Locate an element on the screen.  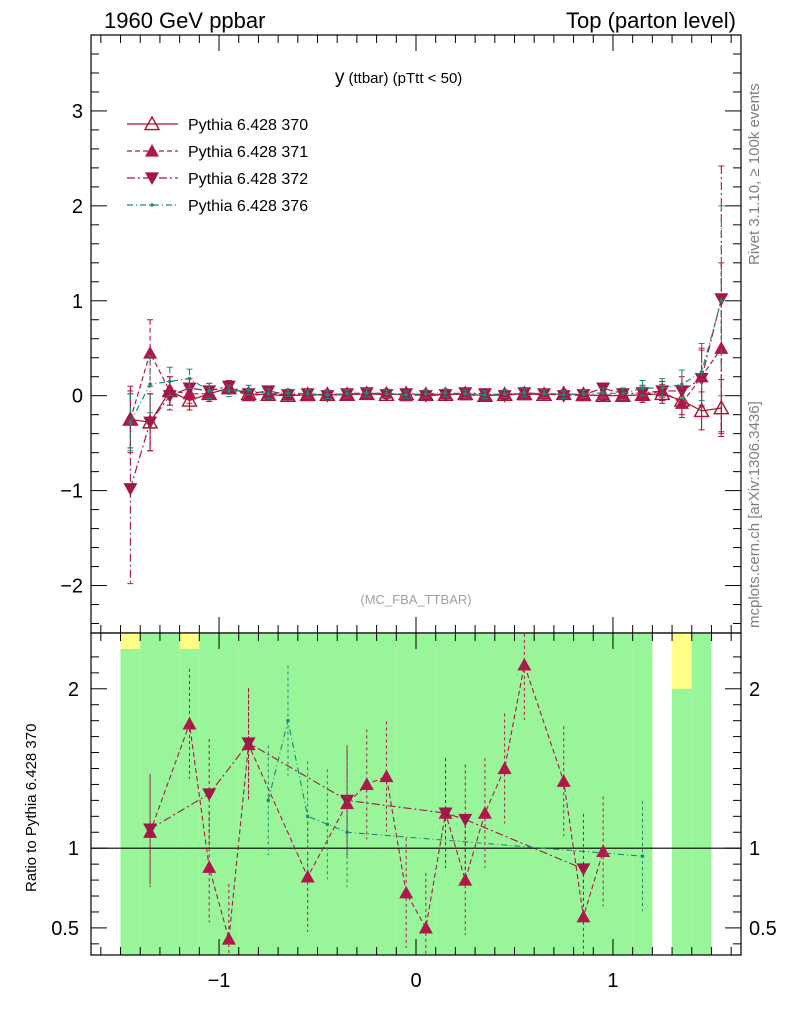
side-label-mcplots: mcplots.cern.ch [arXiv:1306.3436] is located at coordinates (754, 514).